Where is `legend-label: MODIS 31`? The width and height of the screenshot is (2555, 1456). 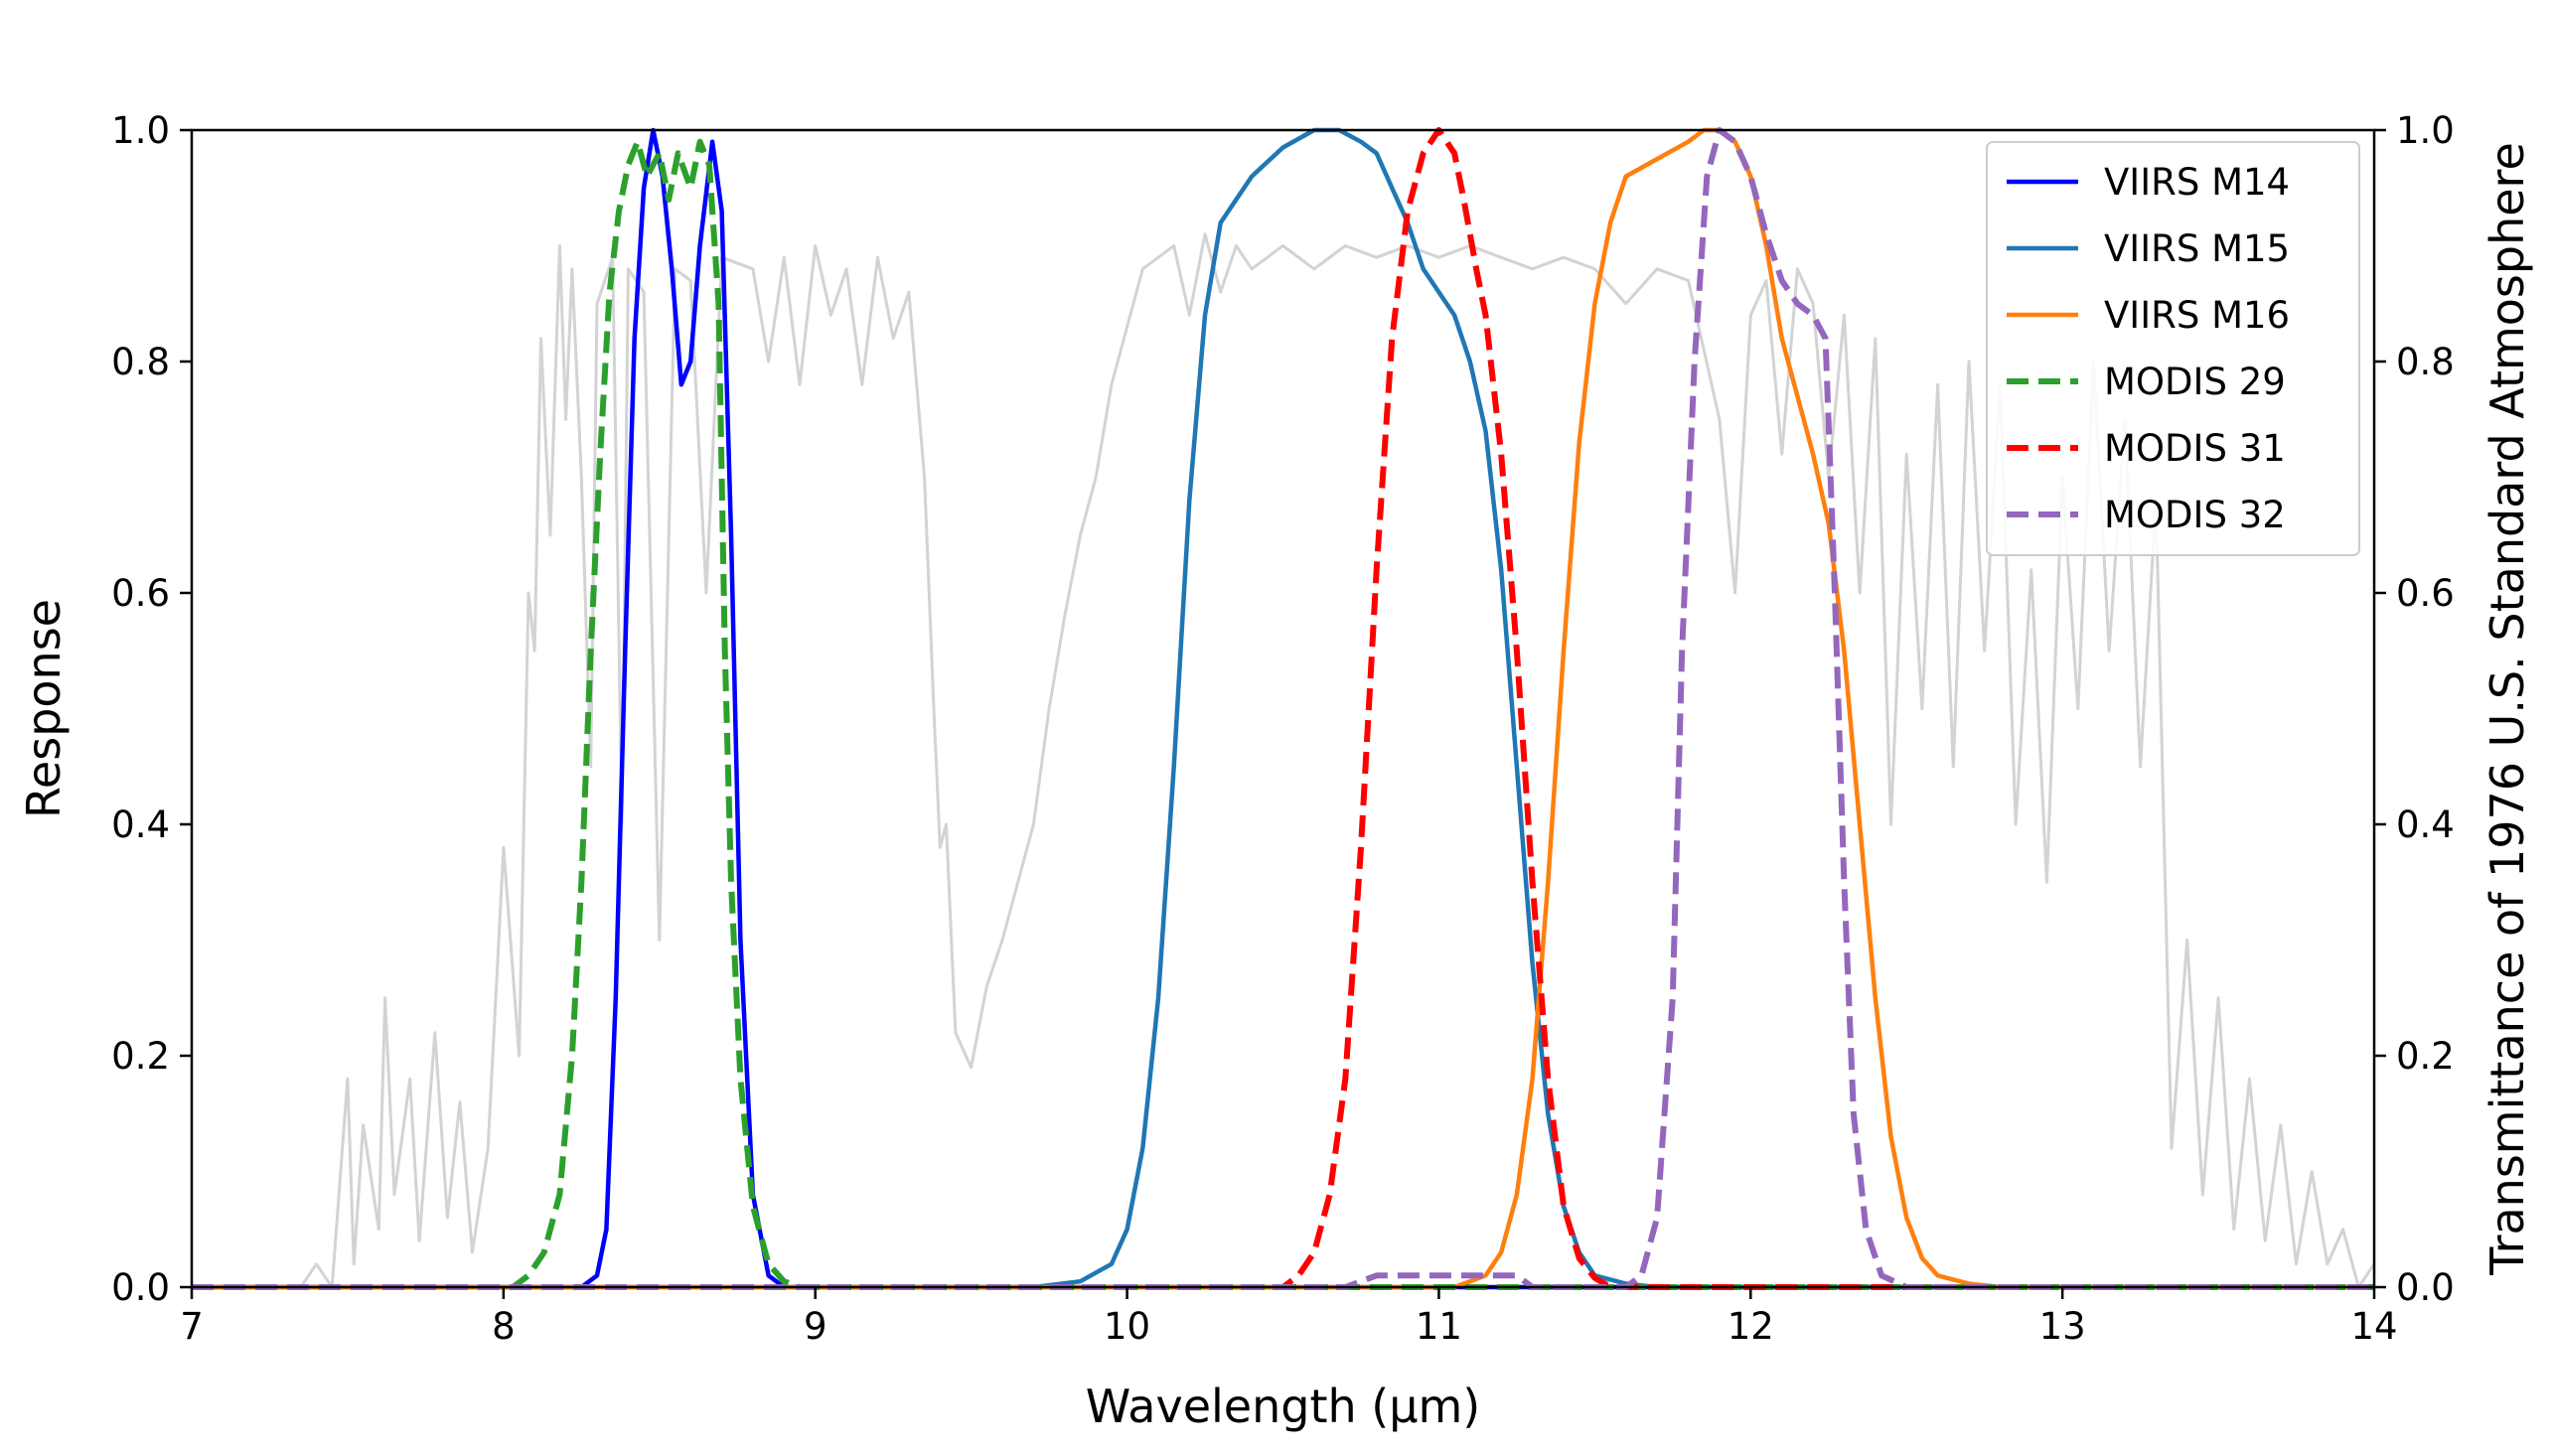
legend-label: MODIS 31 is located at coordinates (2195, 448).